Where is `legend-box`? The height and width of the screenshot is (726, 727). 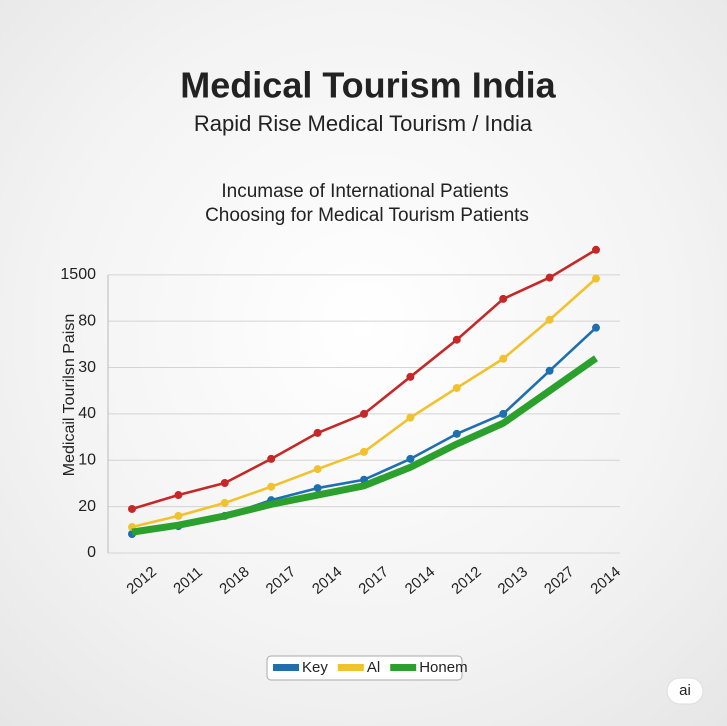 legend-box is located at coordinates (364, 668).